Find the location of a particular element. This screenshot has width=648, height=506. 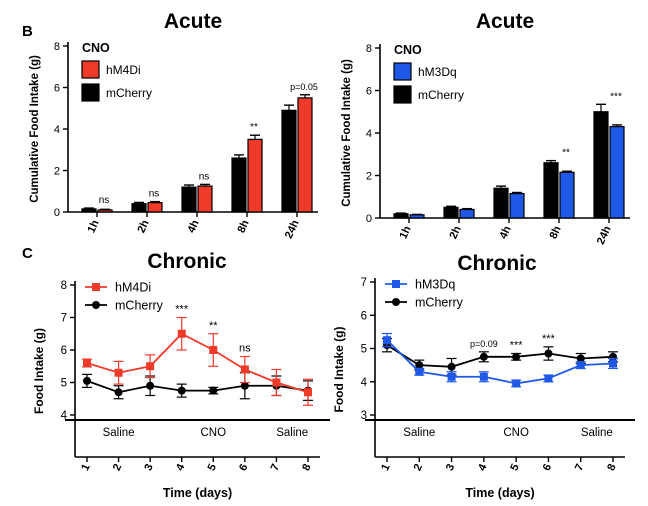

chart-title: Chronic is located at coordinates (497, 263).